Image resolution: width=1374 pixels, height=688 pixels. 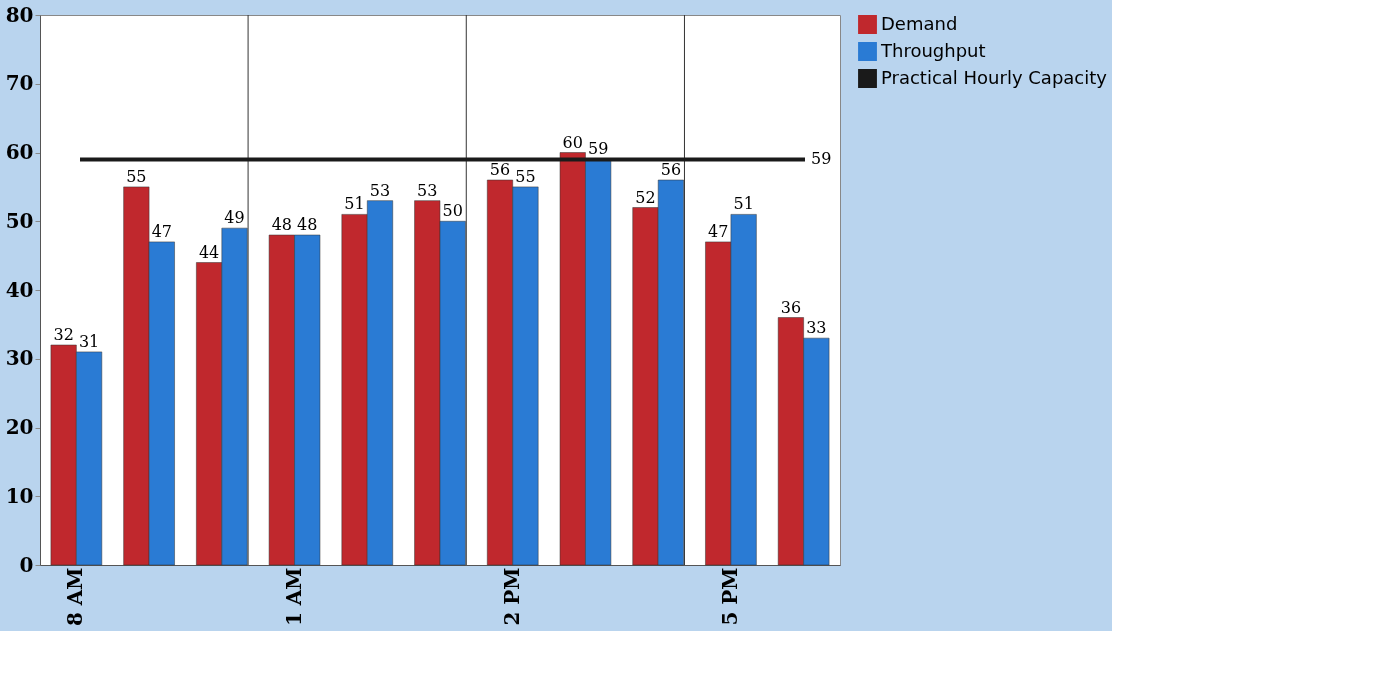 What do you see at coordinates (816, 328) in the screenshot?
I see `data-label: 33` at bounding box center [816, 328].